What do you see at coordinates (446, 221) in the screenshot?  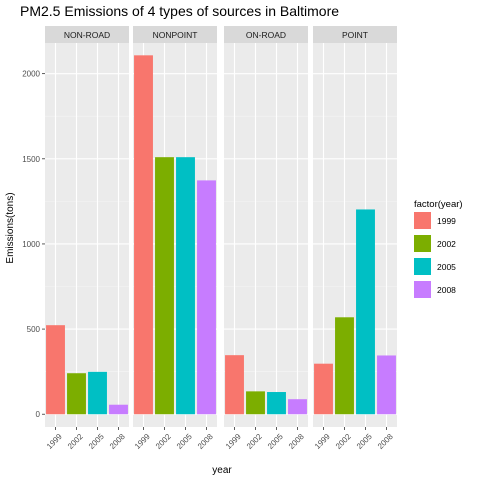 I see `legend-label-1999: 1999` at bounding box center [446, 221].